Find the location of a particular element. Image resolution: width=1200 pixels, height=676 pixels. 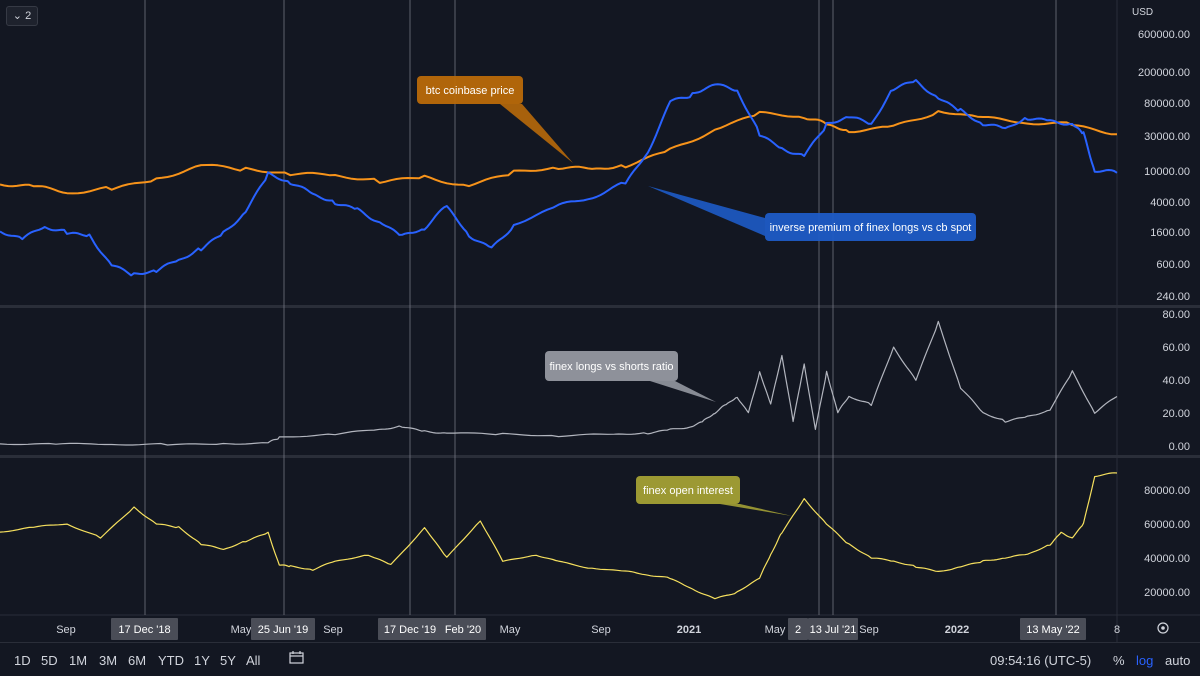

y-tick-label: 4000.00 is located at coordinates (1170, 203).